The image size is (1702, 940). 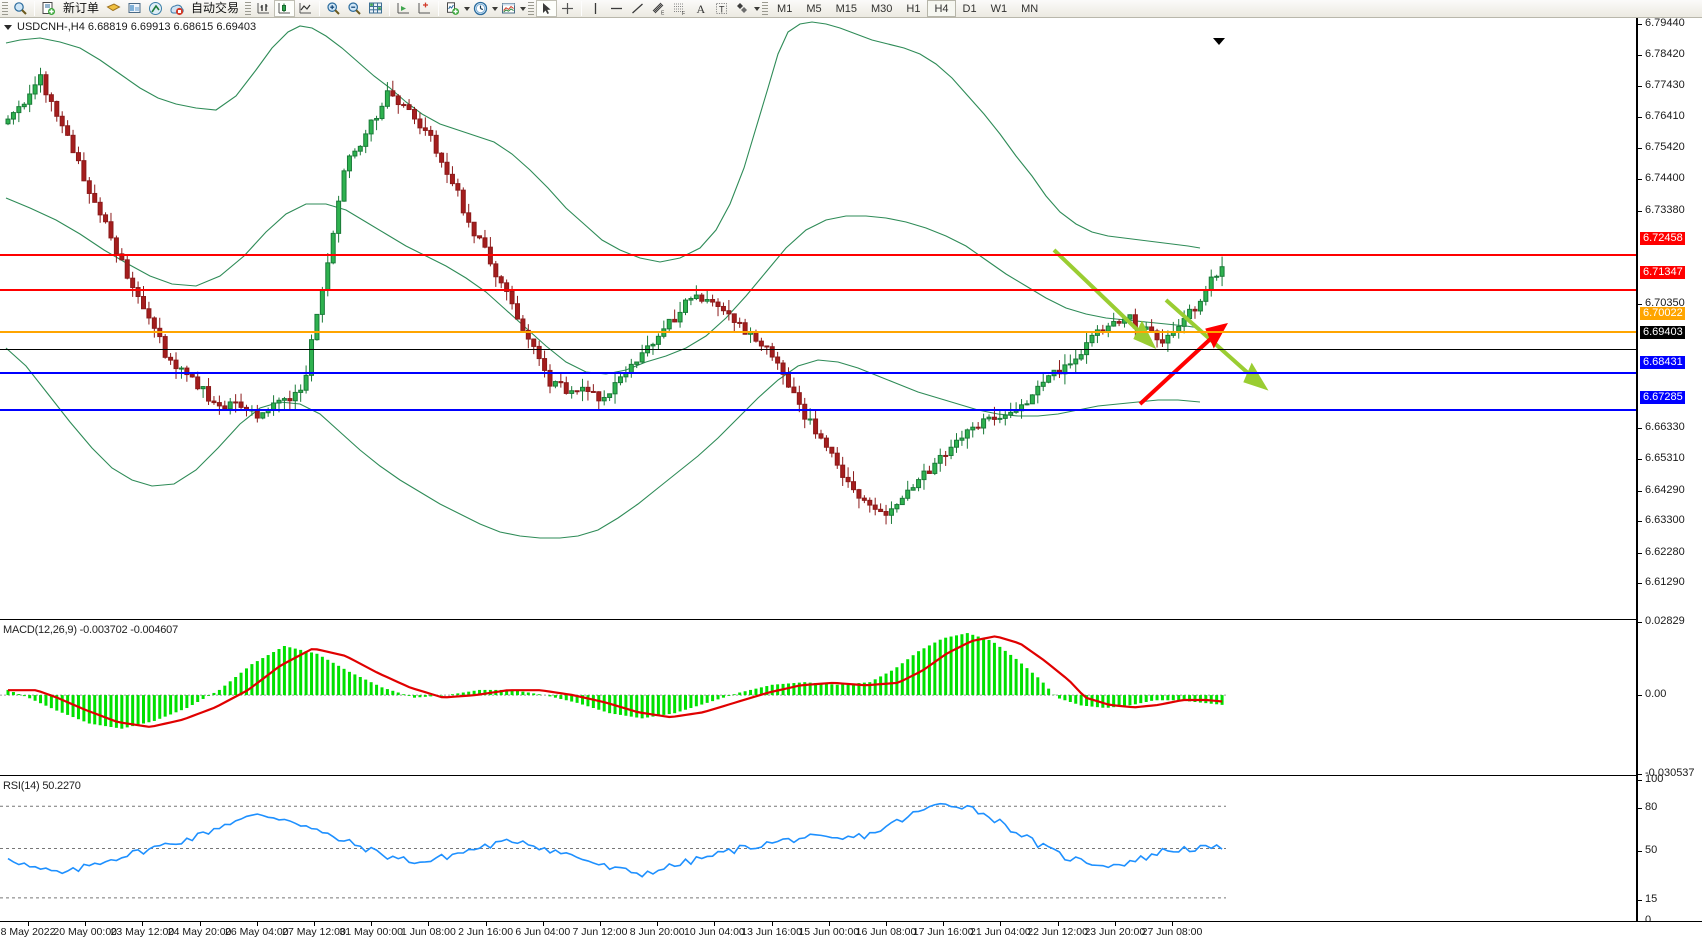 I want to click on fibonacci-icon: F, so click(x=679, y=8).